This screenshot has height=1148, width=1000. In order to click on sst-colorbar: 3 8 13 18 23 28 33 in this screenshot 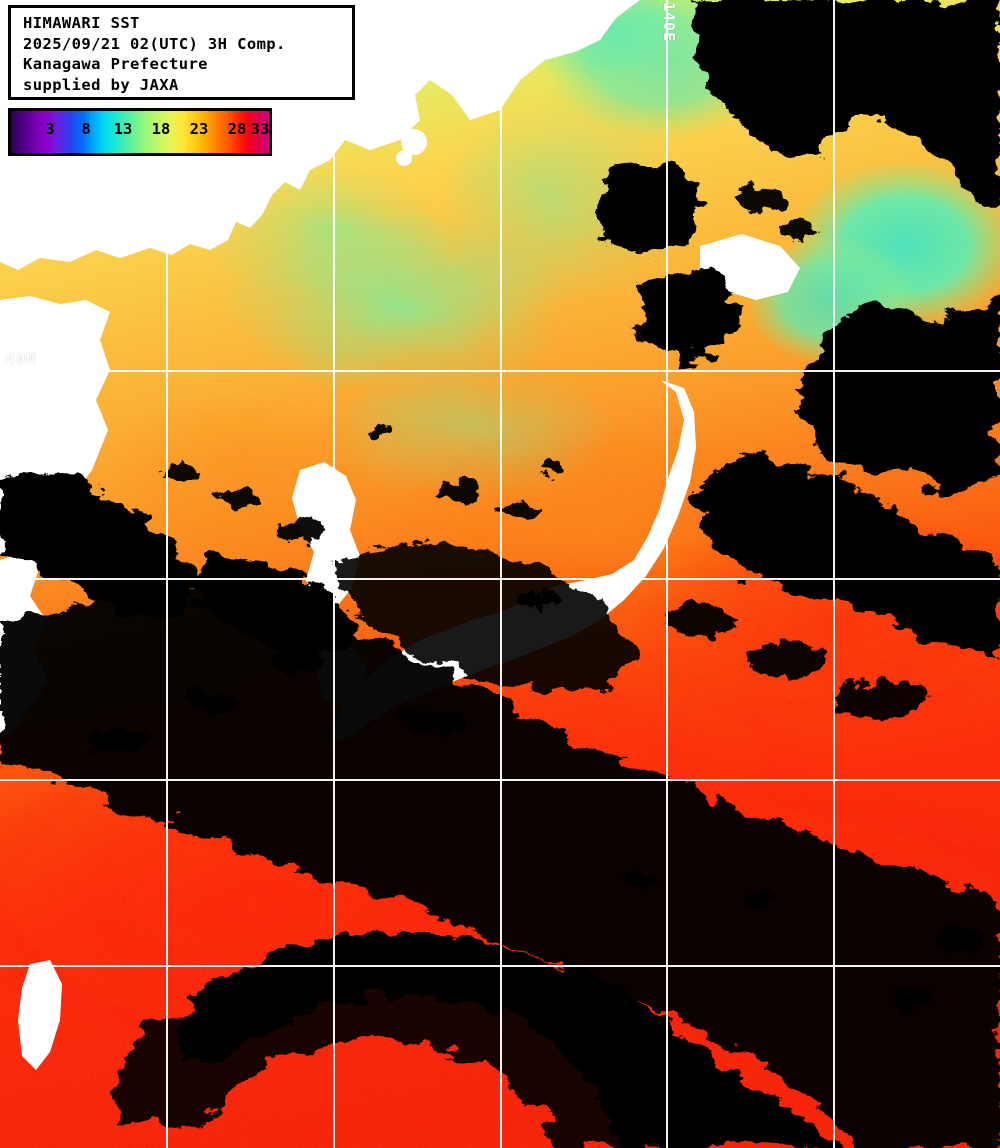, I will do `click(140, 132)`.